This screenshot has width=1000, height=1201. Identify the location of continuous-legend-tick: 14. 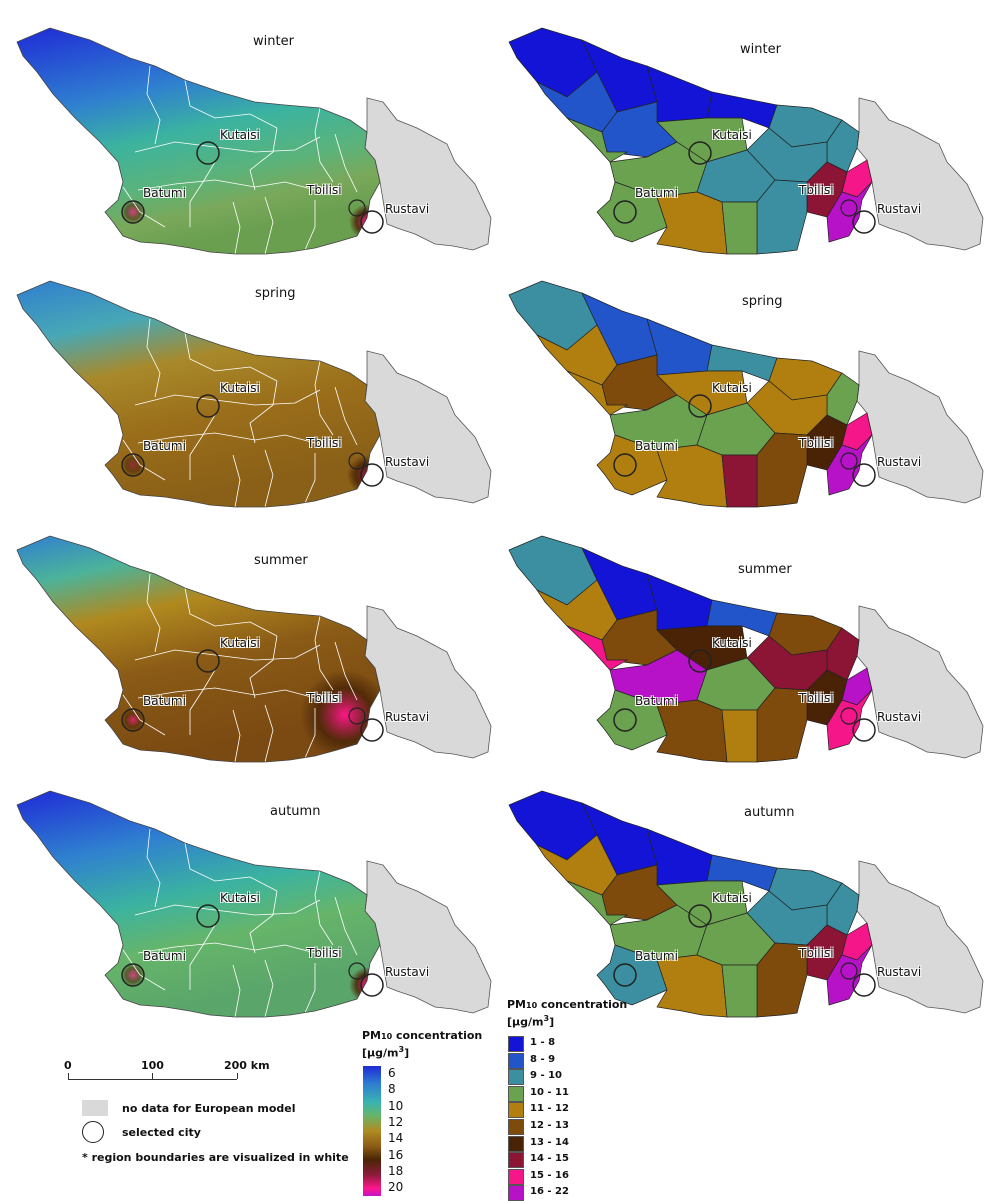
(396, 1138).